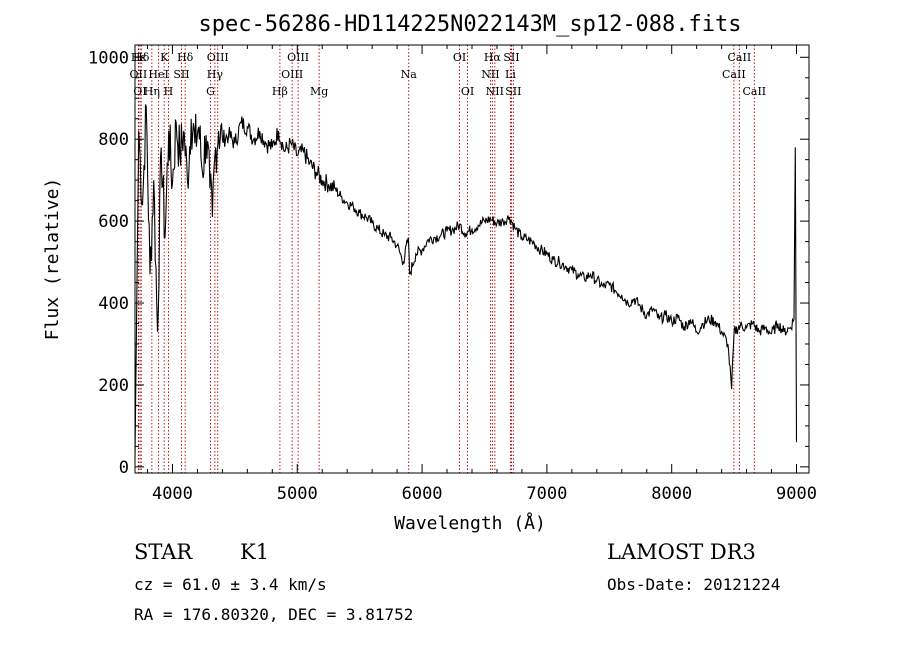 The image size is (900, 649). What do you see at coordinates (158, 74) in the screenshot?
I see `spectral-line-label: HeI` at bounding box center [158, 74].